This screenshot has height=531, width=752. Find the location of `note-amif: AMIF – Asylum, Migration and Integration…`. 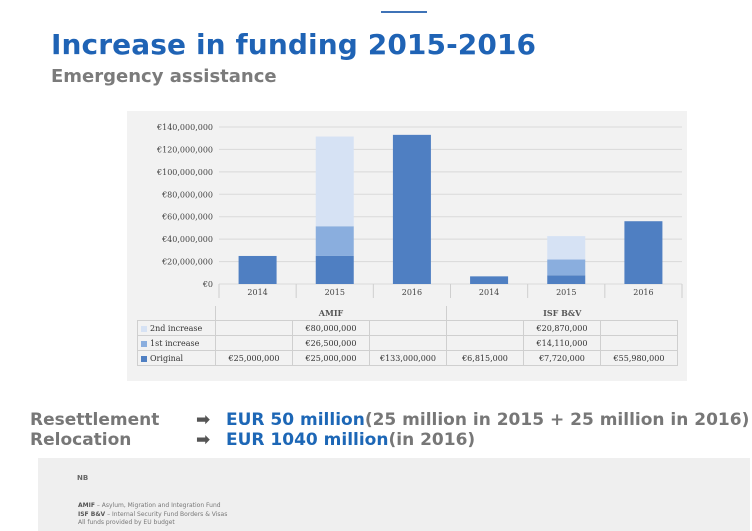

note-amif: AMIF – Asylum, Migration and Integration… is located at coordinates (149, 505).